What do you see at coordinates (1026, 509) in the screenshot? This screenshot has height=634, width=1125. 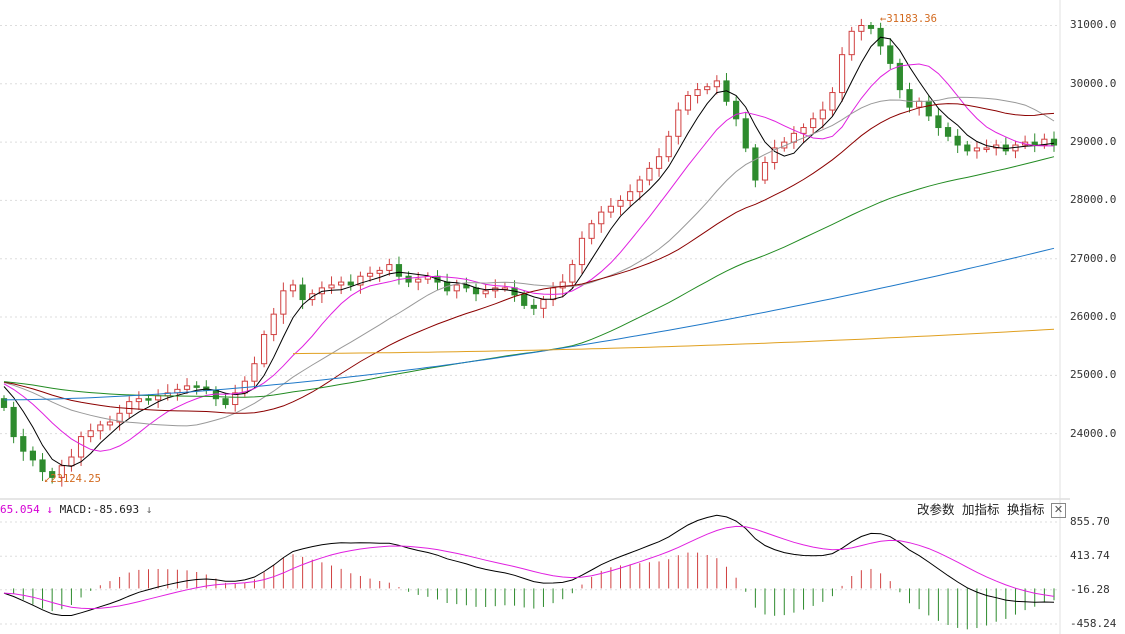 I see `switch-indicator-button: 换指标` at bounding box center [1026, 509].